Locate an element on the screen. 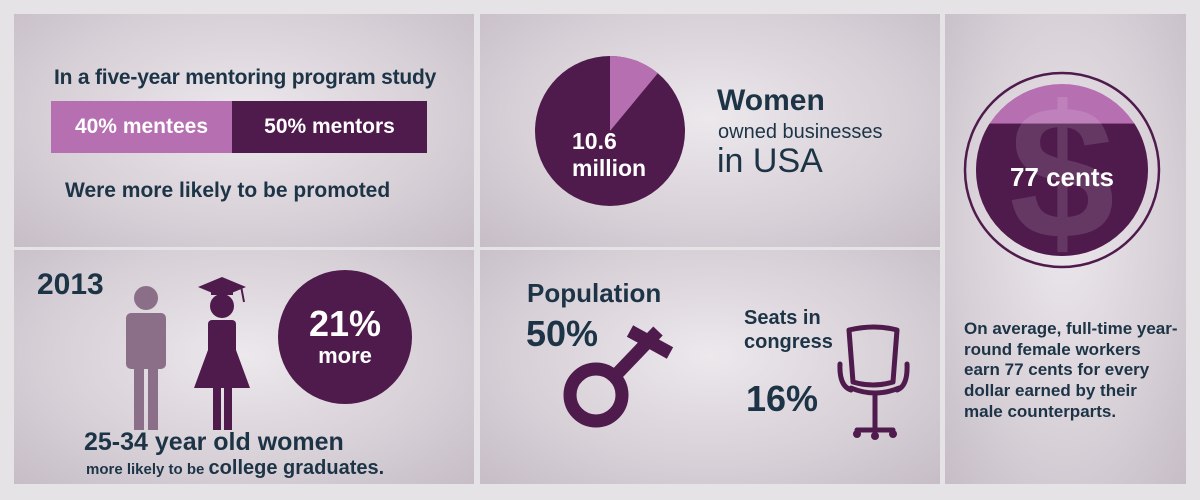  seats-label: Seats in congress is located at coordinates (788, 330).